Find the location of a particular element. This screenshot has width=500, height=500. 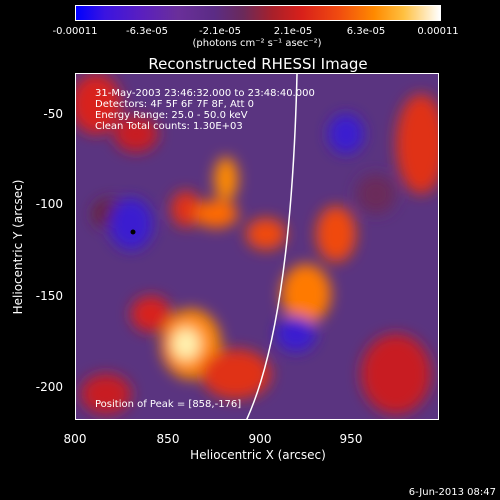

info-line-counts: Clean Total counts: 1.30E+03 is located at coordinates (169, 126).